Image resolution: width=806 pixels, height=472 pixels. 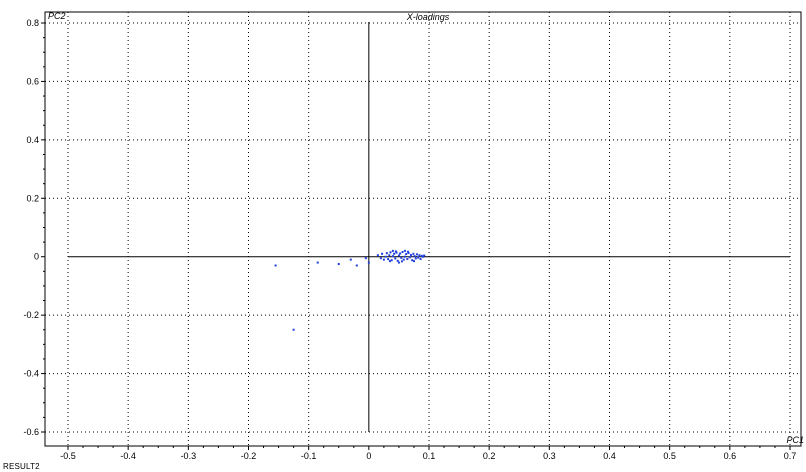 I want to click on x-tick-label: -0.1, so click(x=309, y=456).